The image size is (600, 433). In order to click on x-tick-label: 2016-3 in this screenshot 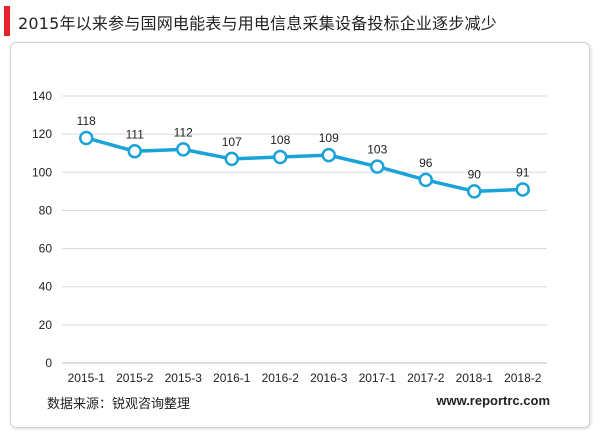, I will do `click(329, 378)`.